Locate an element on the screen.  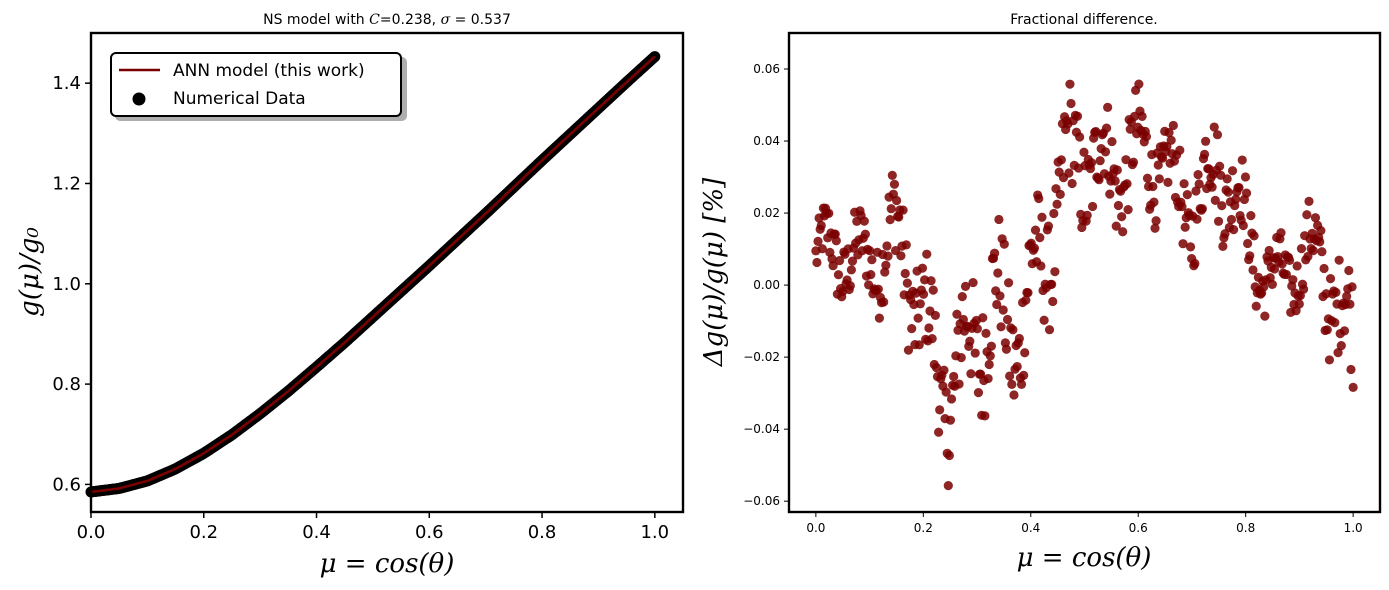
left-y-tick-label: 1.0 is located at coordinates (66, 284).